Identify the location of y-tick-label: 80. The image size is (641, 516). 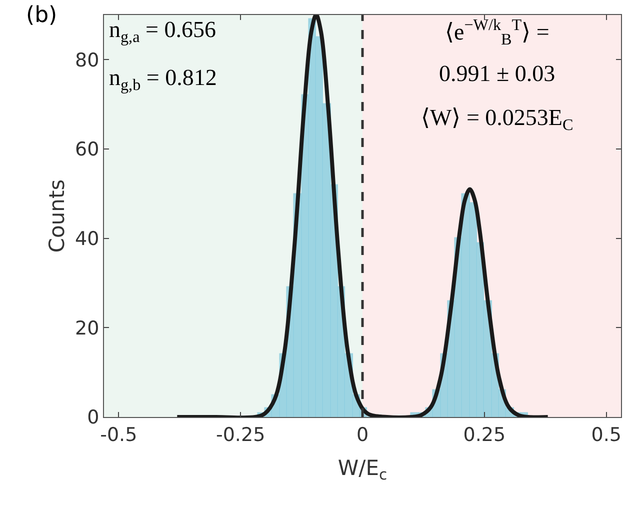
(87, 60).